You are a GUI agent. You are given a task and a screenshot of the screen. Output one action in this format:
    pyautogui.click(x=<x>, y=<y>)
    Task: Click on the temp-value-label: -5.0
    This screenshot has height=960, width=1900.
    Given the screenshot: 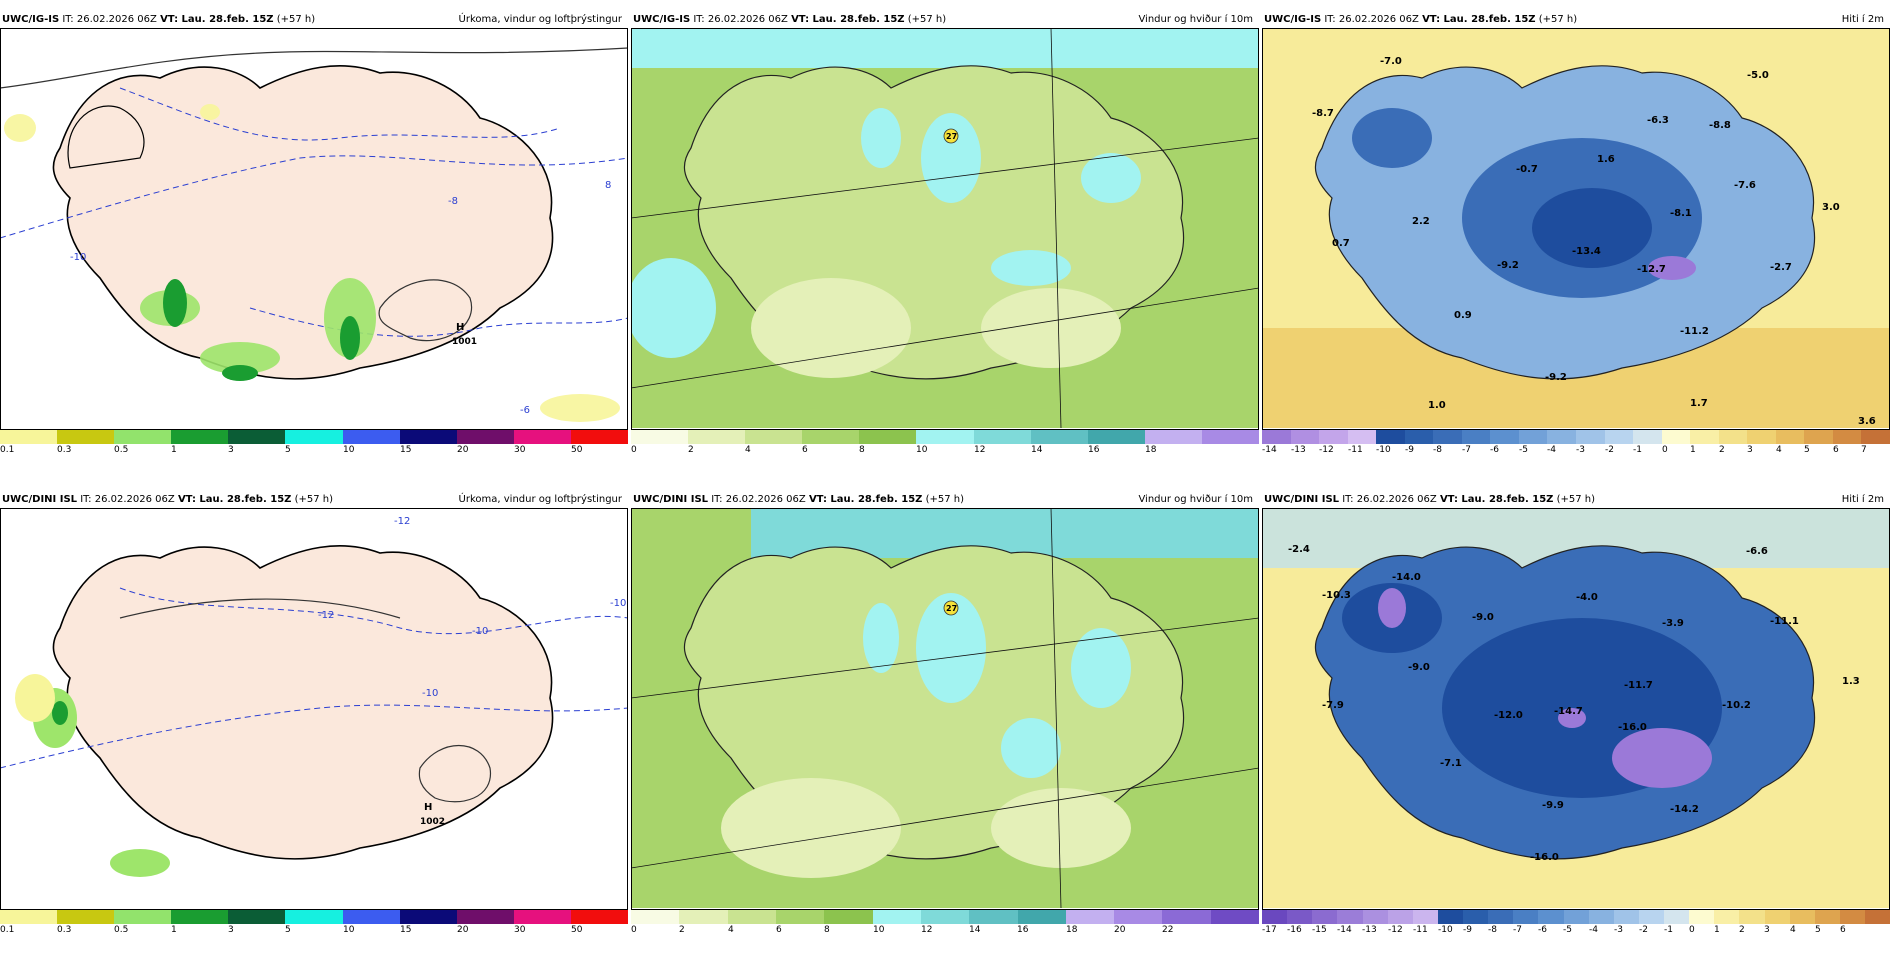 What is the action you would take?
    pyautogui.click(x=1758, y=75)
    